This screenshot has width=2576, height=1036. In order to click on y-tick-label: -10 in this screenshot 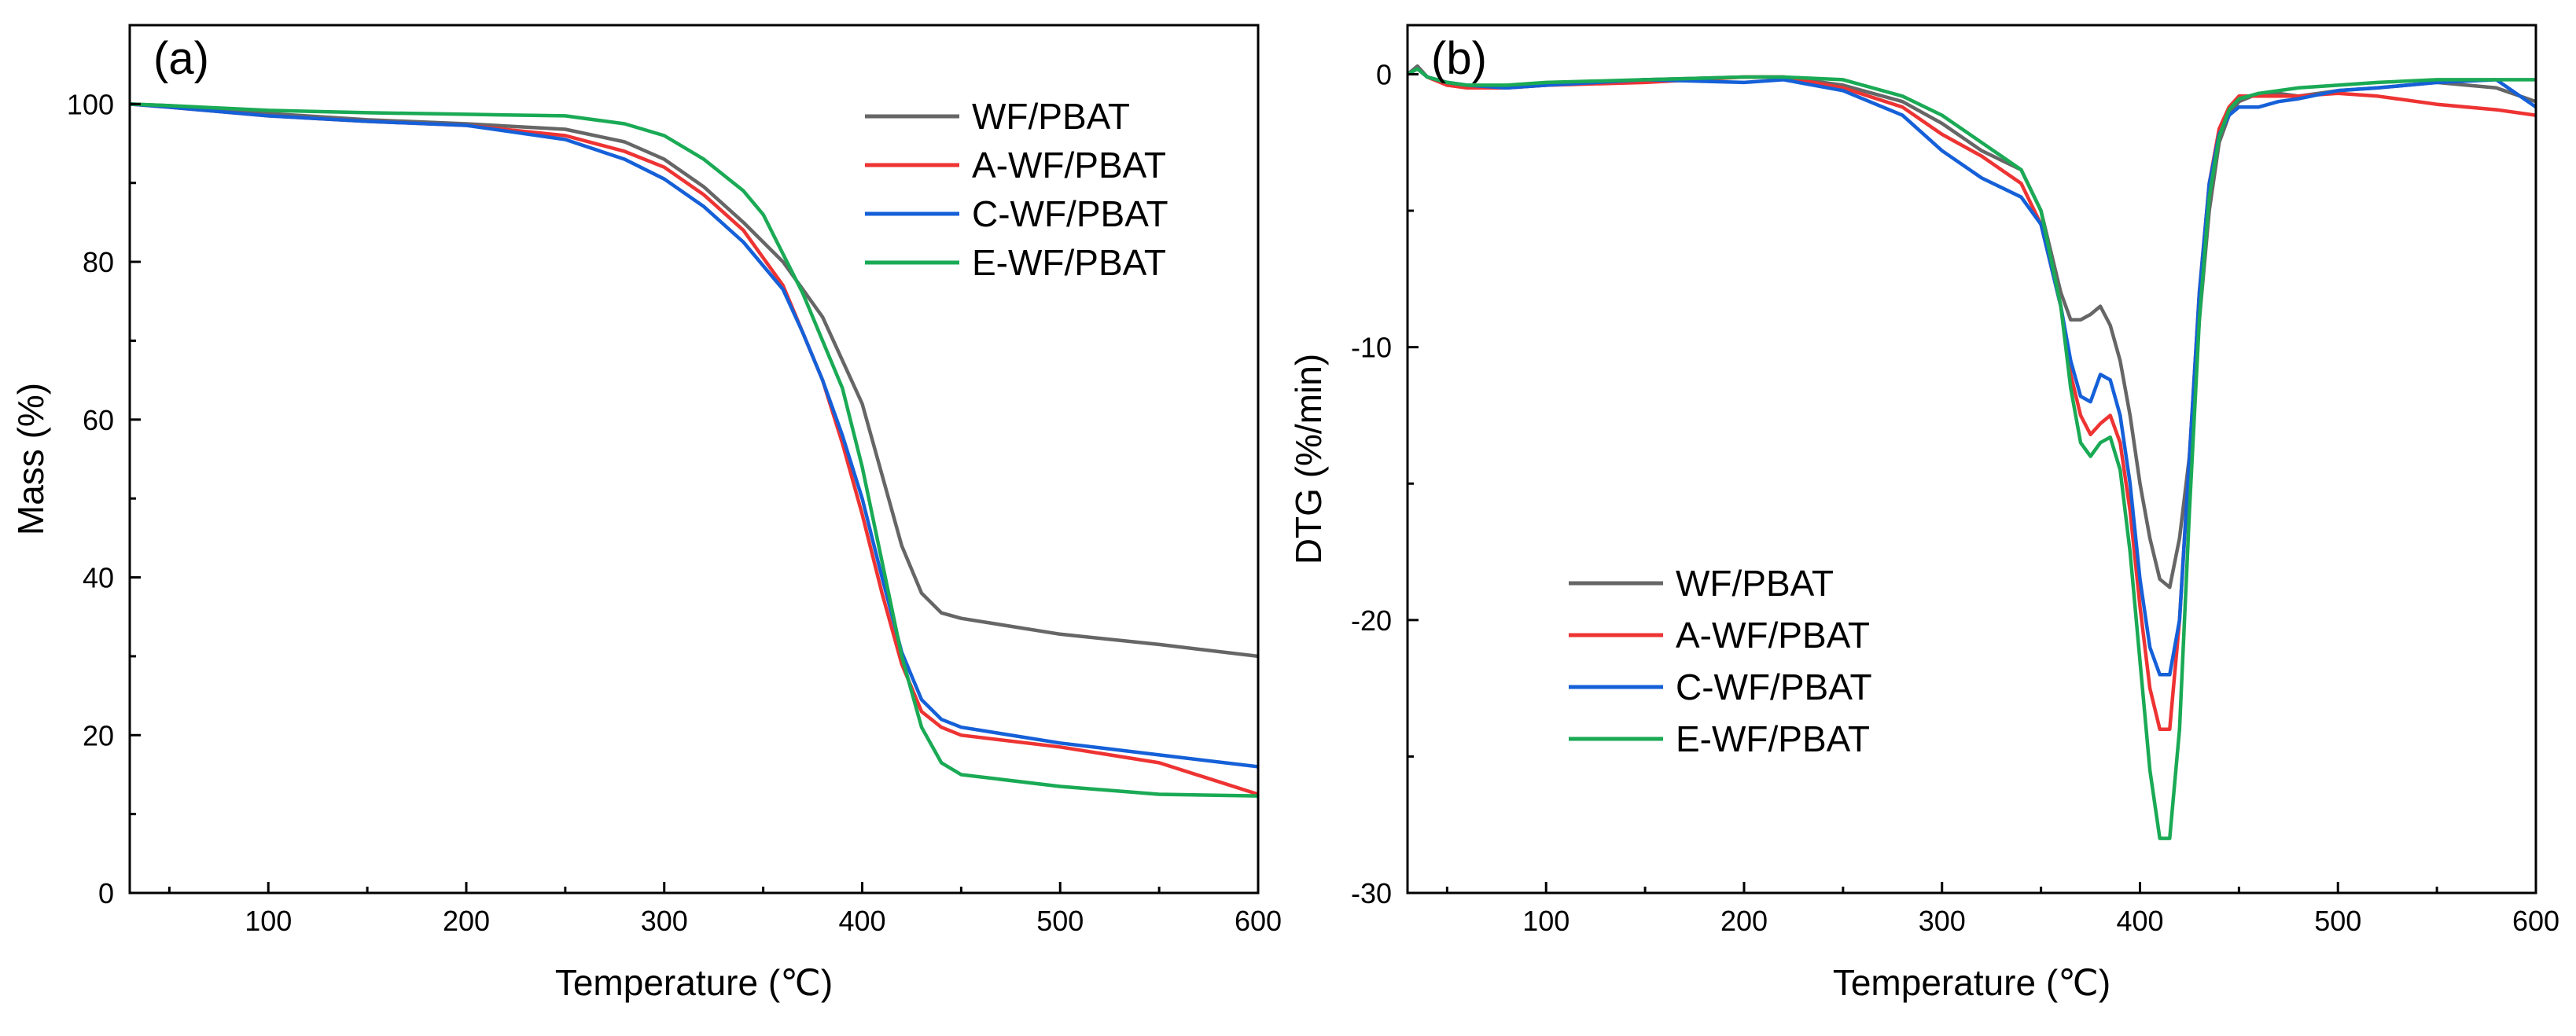, I will do `click(1371, 348)`.